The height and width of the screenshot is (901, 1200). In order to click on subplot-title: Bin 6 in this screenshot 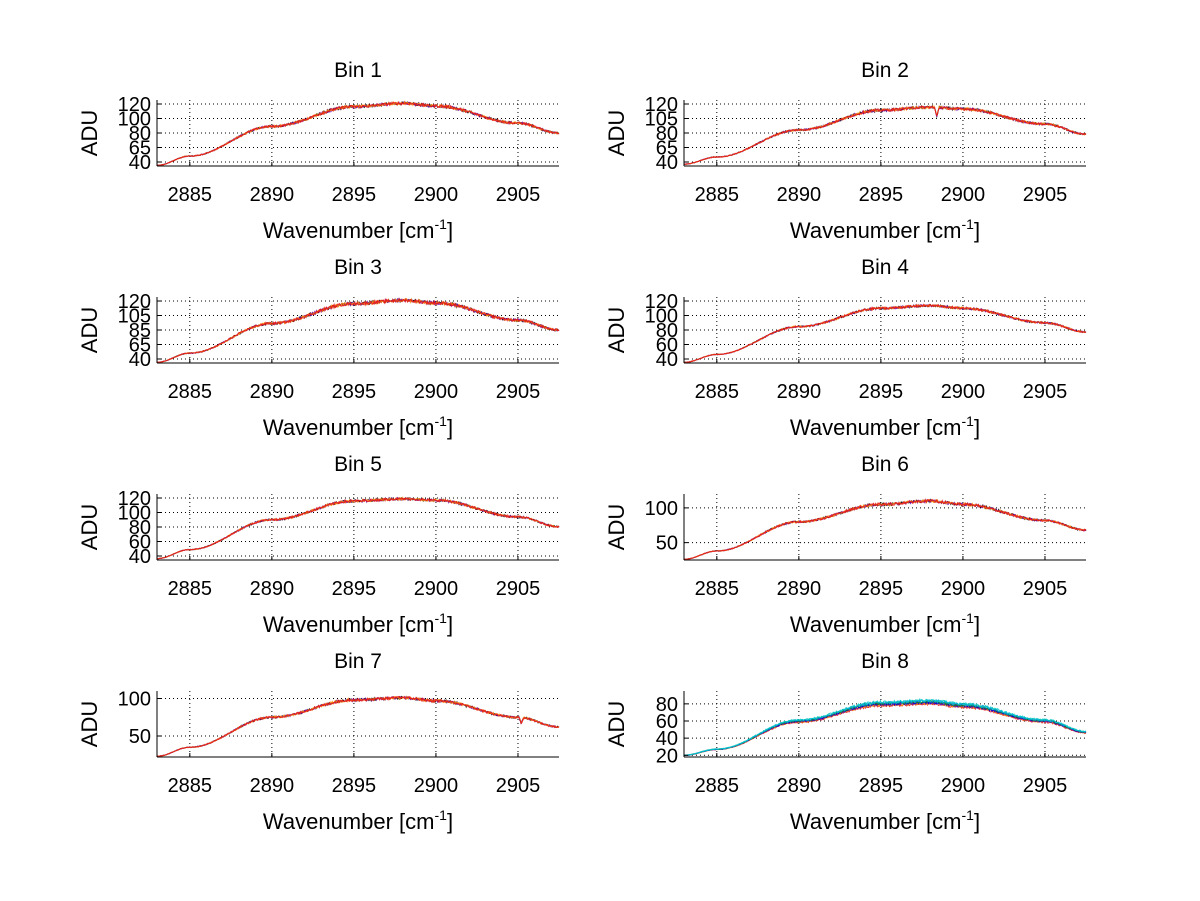, I will do `click(885, 464)`.